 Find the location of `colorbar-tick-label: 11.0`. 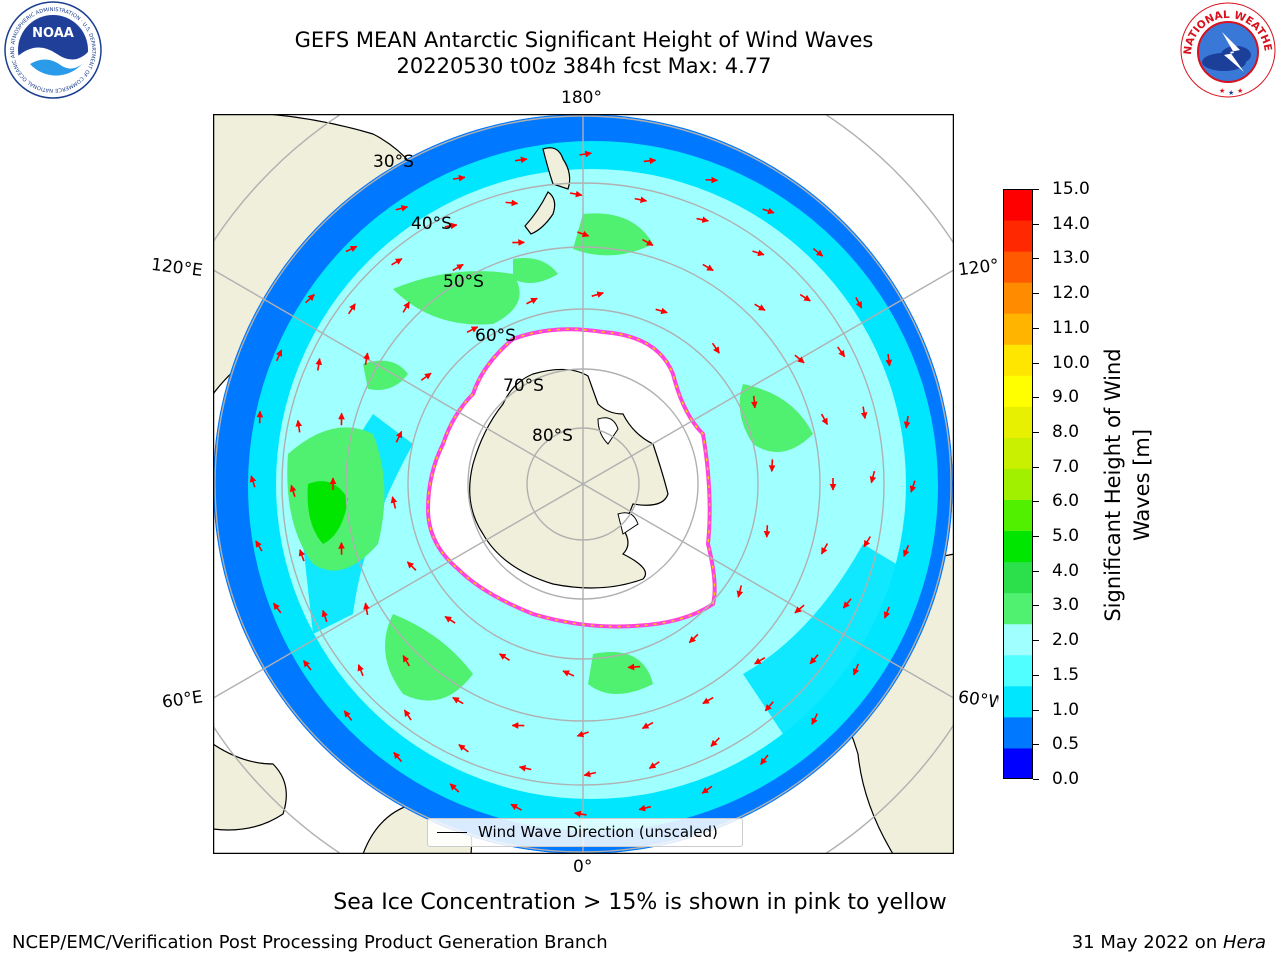

colorbar-tick-label: 11.0 is located at coordinates (1071, 327).